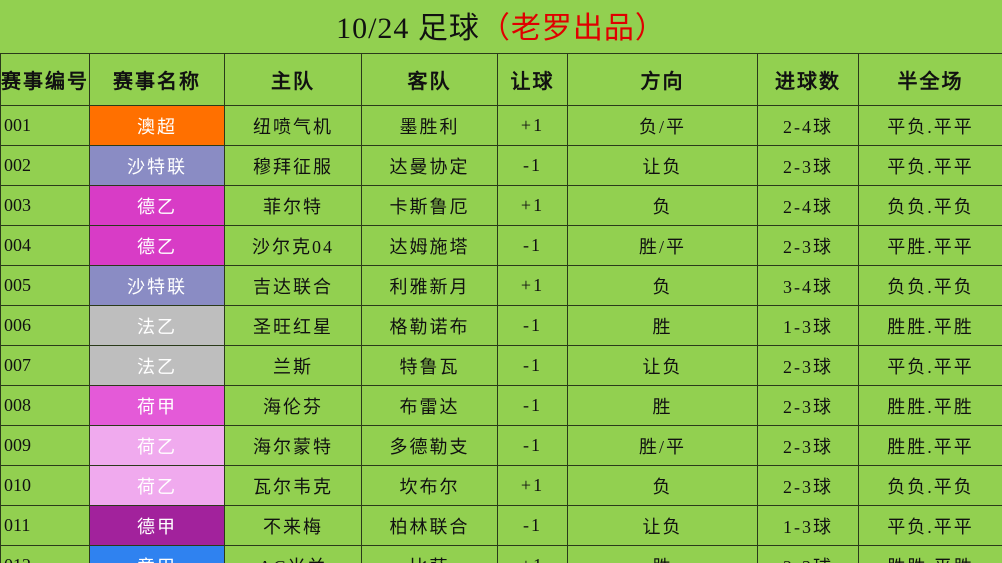 This screenshot has width=1002, height=563. I want to click on column-header: 半全场, so click(930, 79).